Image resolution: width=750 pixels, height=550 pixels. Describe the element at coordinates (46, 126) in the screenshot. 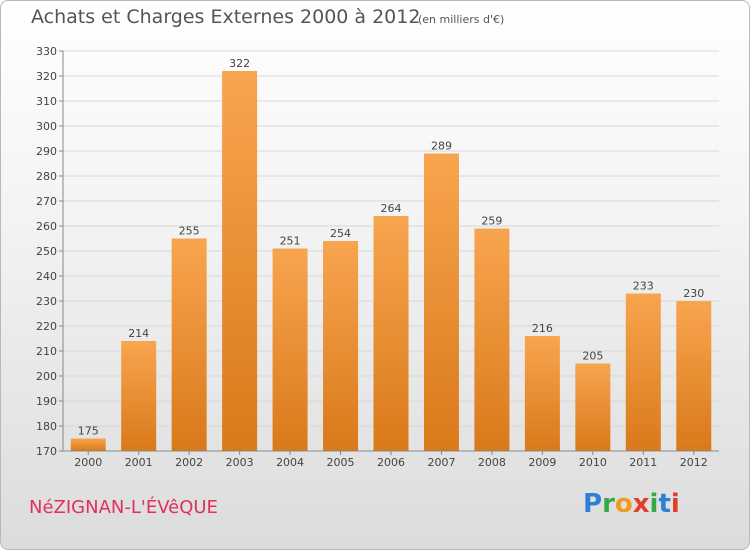

I see `y-tick-label: 300` at that location.